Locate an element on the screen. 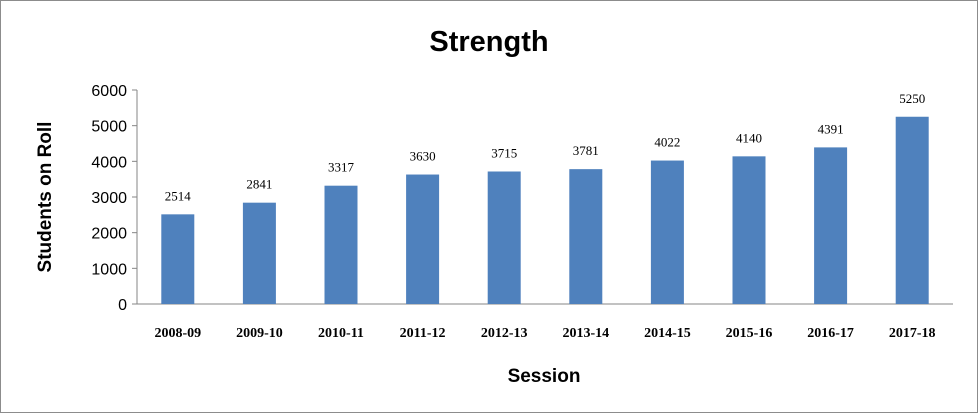  chart-title: Strength is located at coordinates (488, 42).